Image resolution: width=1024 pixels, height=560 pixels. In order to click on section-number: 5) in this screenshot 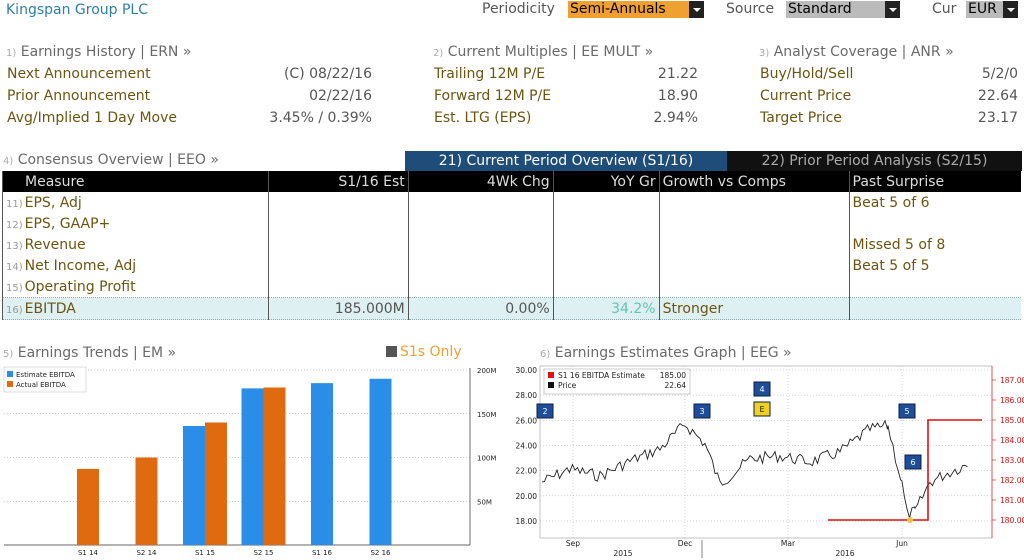, I will do `click(8, 354)`.